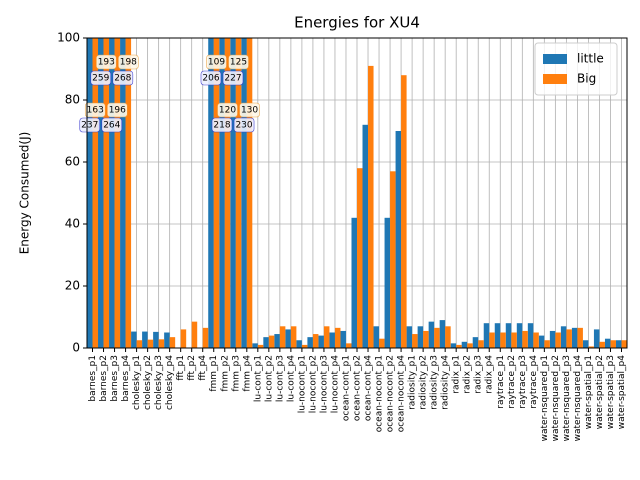  Describe the element at coordinates (192, 368) in the screenshot. I see `x-tick-label: fft_p2` at that location.